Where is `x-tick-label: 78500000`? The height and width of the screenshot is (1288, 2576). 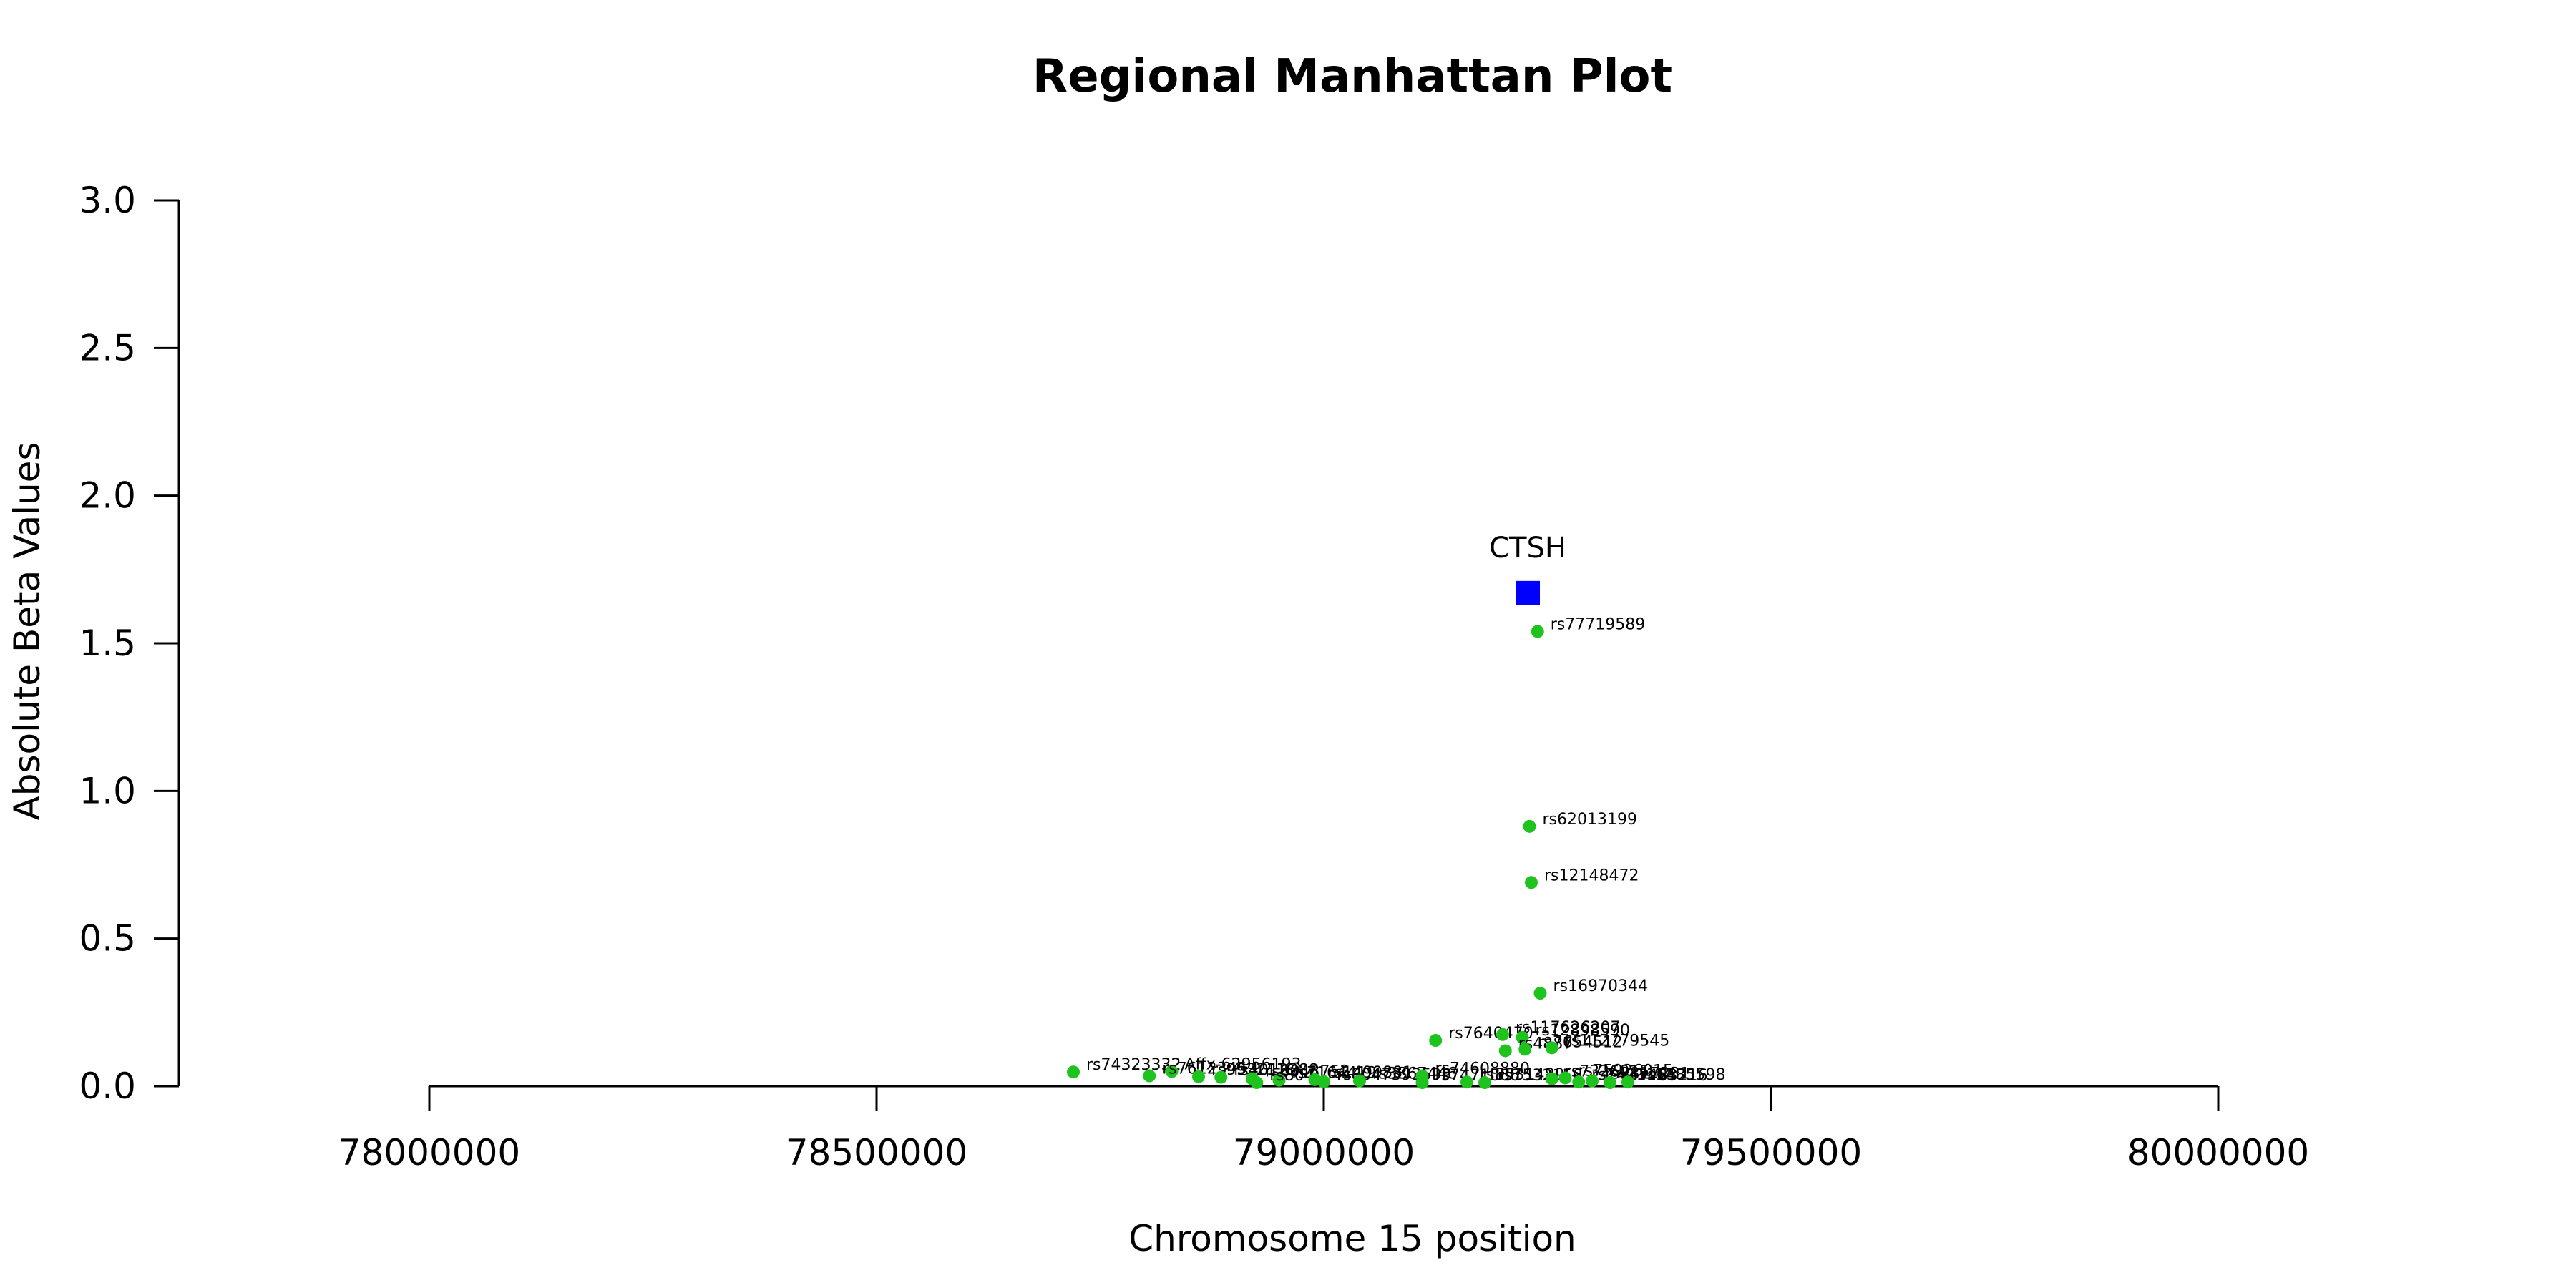 x-tick-label: 78500000 is located at coordinates (877, 1153).